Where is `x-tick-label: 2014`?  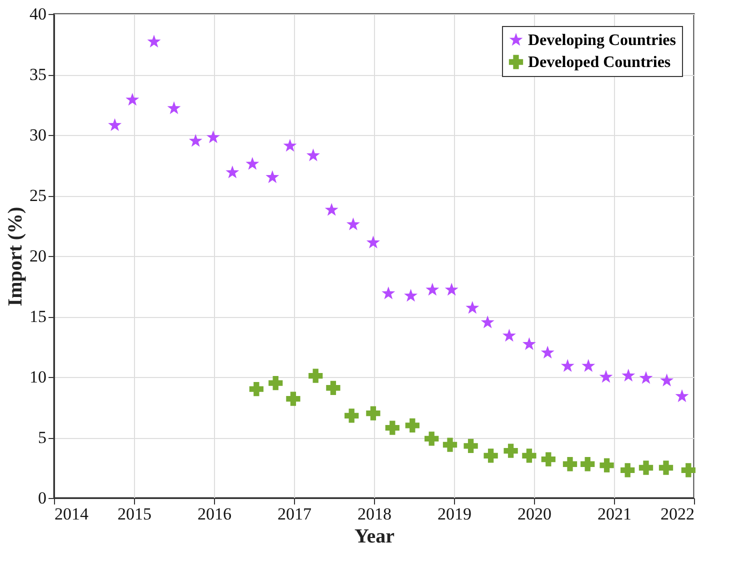
x-tick-label: 2014 is located at coordinates (71, 514).